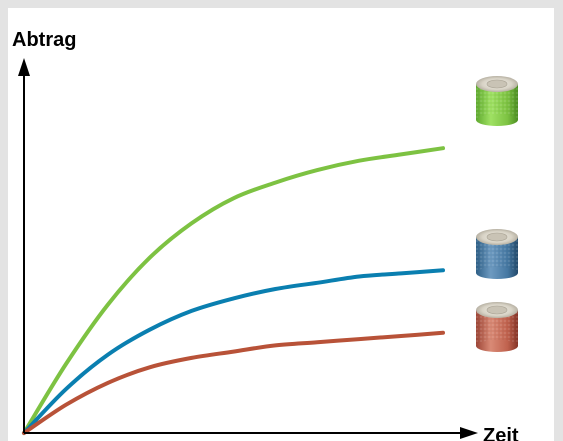  What do you see at coordinates (24, 67) in the screenshot?
I see `y-axis-arrow` at bounding box center [24, 67].